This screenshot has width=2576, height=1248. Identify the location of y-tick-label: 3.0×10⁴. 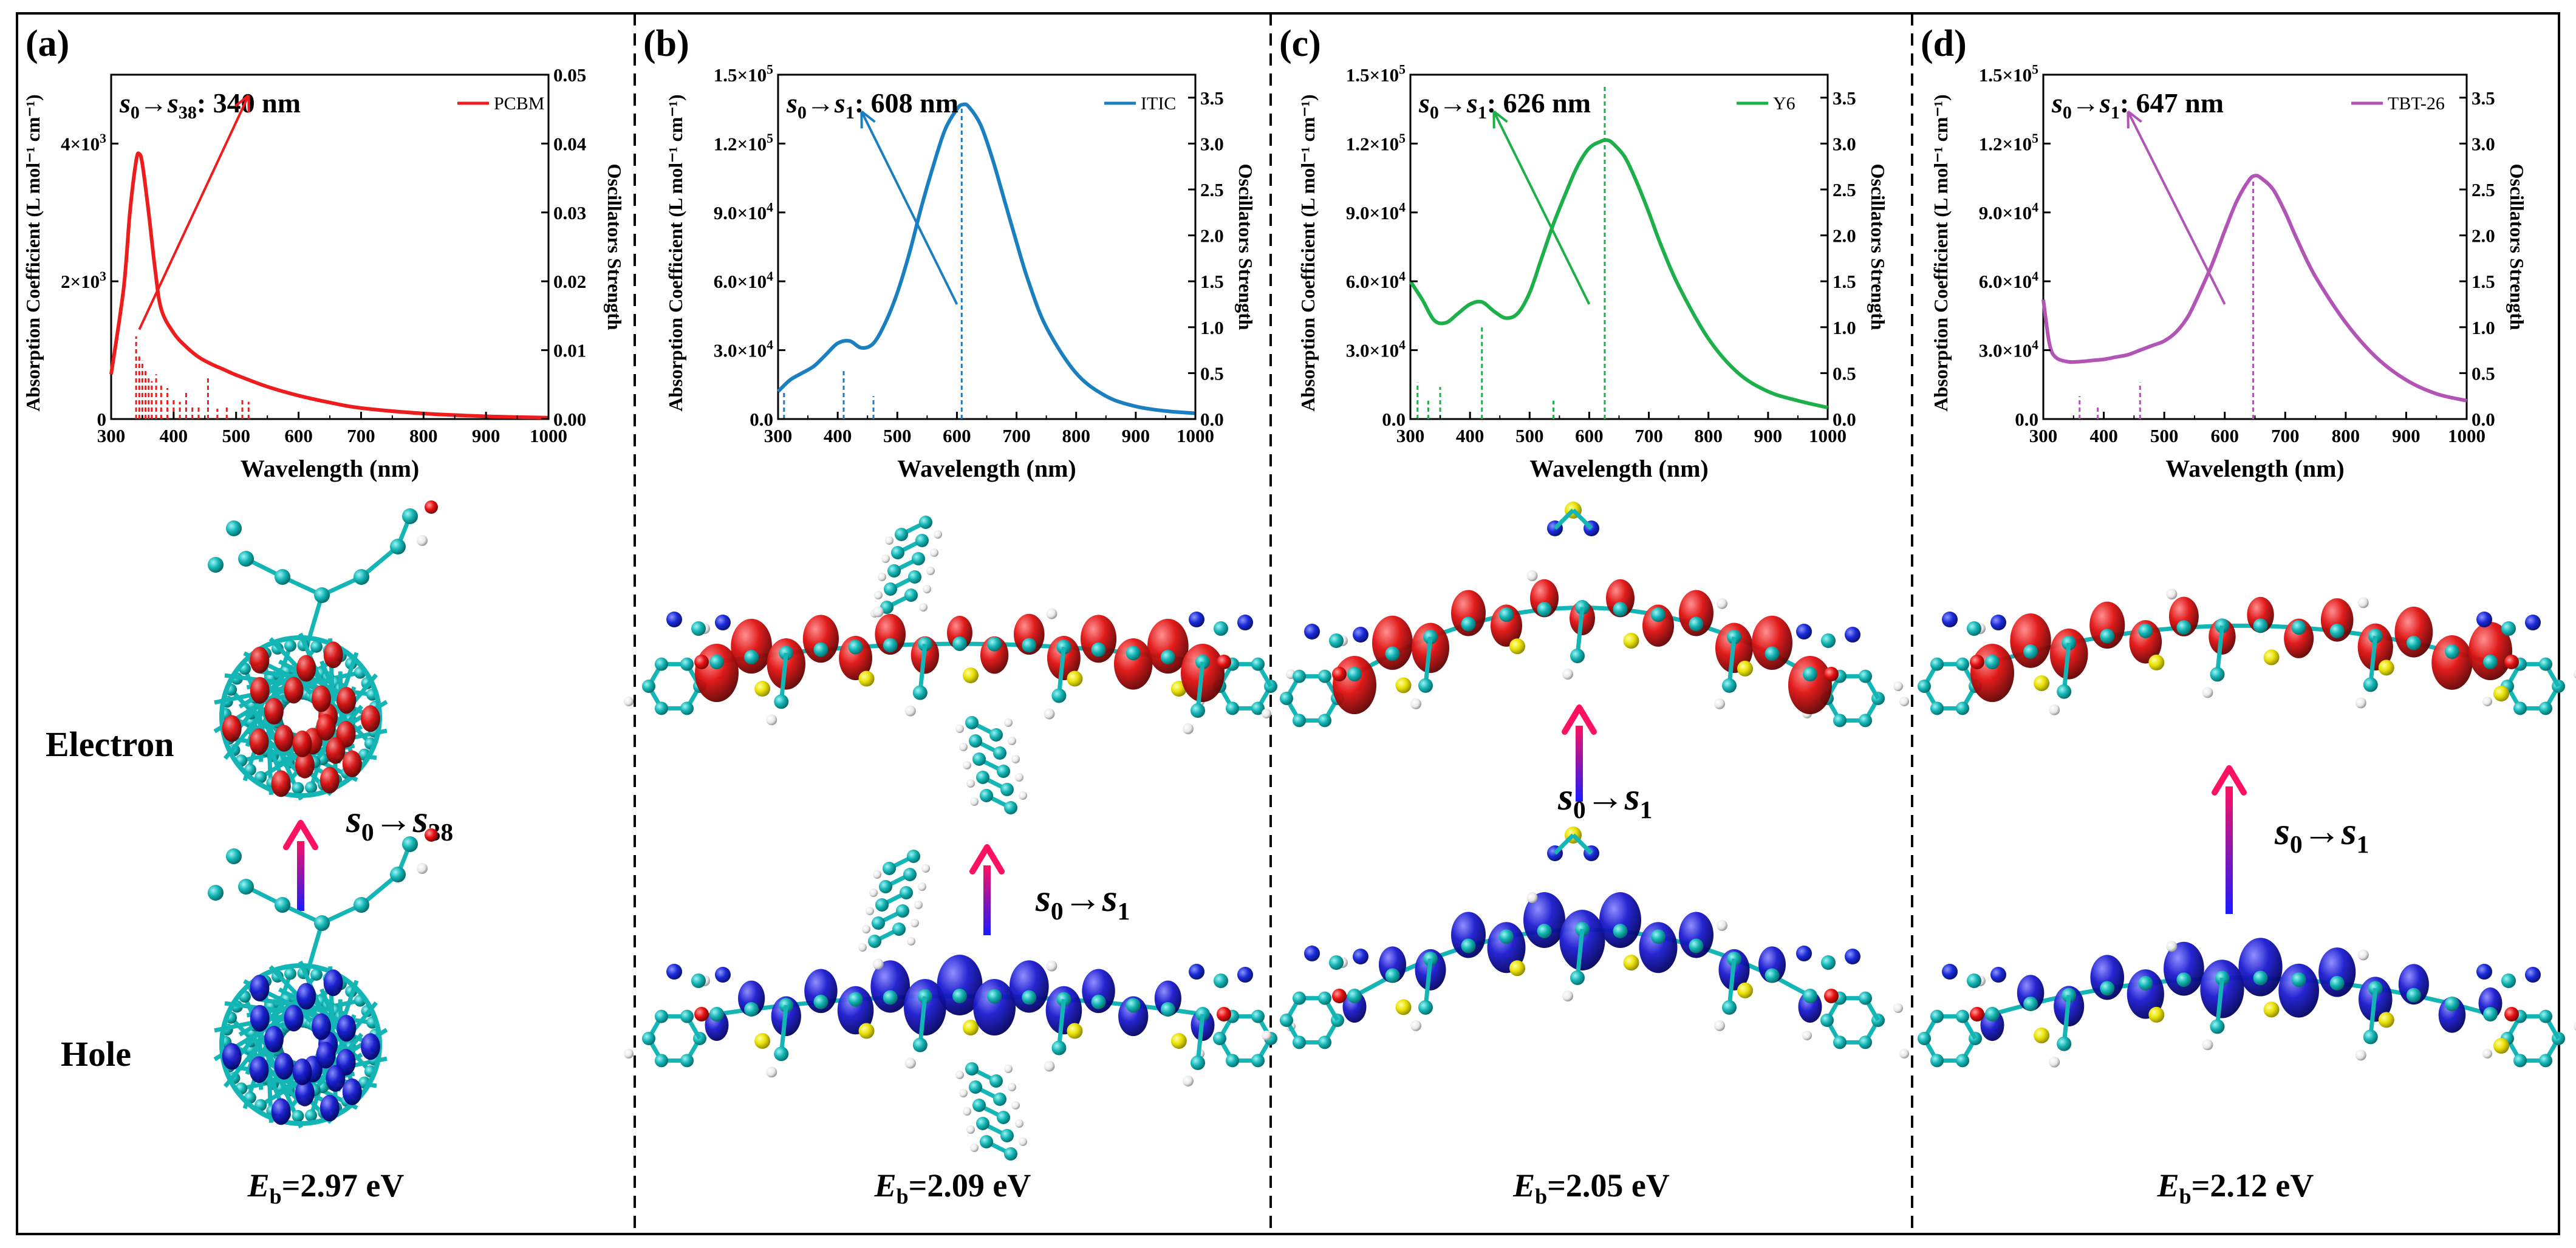
(743, 349).